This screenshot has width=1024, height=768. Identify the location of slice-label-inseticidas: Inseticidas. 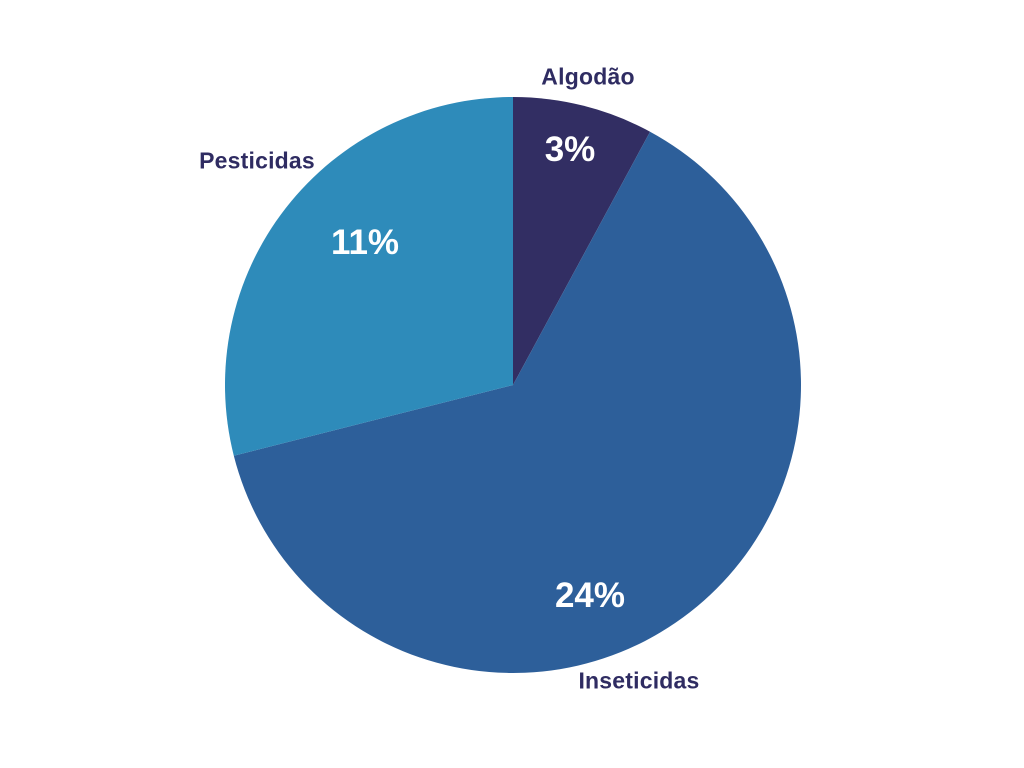
(639, 680).